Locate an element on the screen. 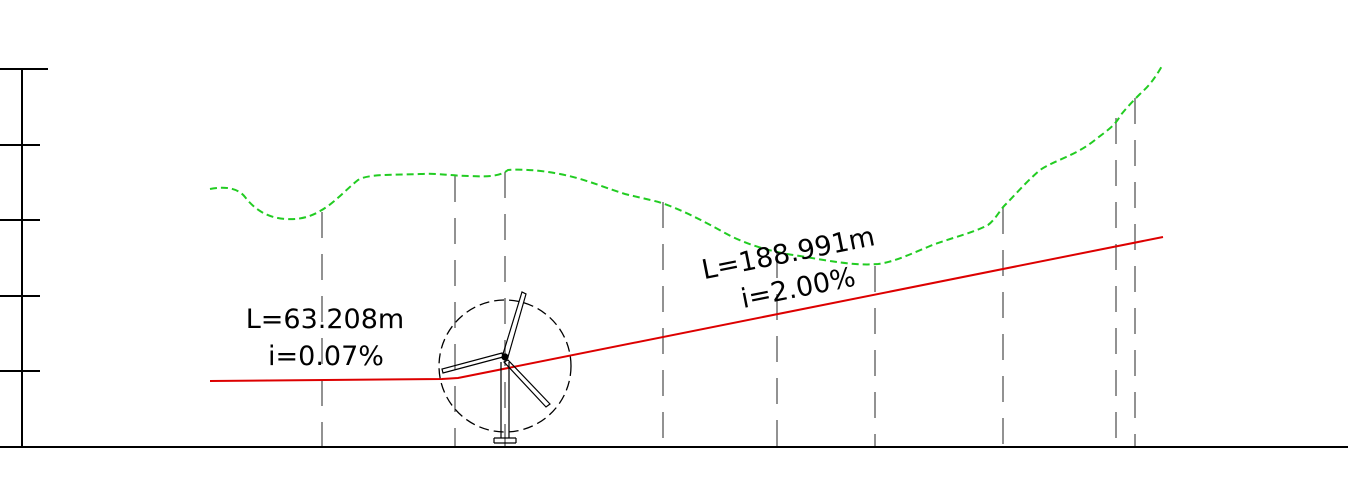 The image size is (1348, 479). segment-1-label: L=63.208m i=0.07% is located at coordinates (325, 338).